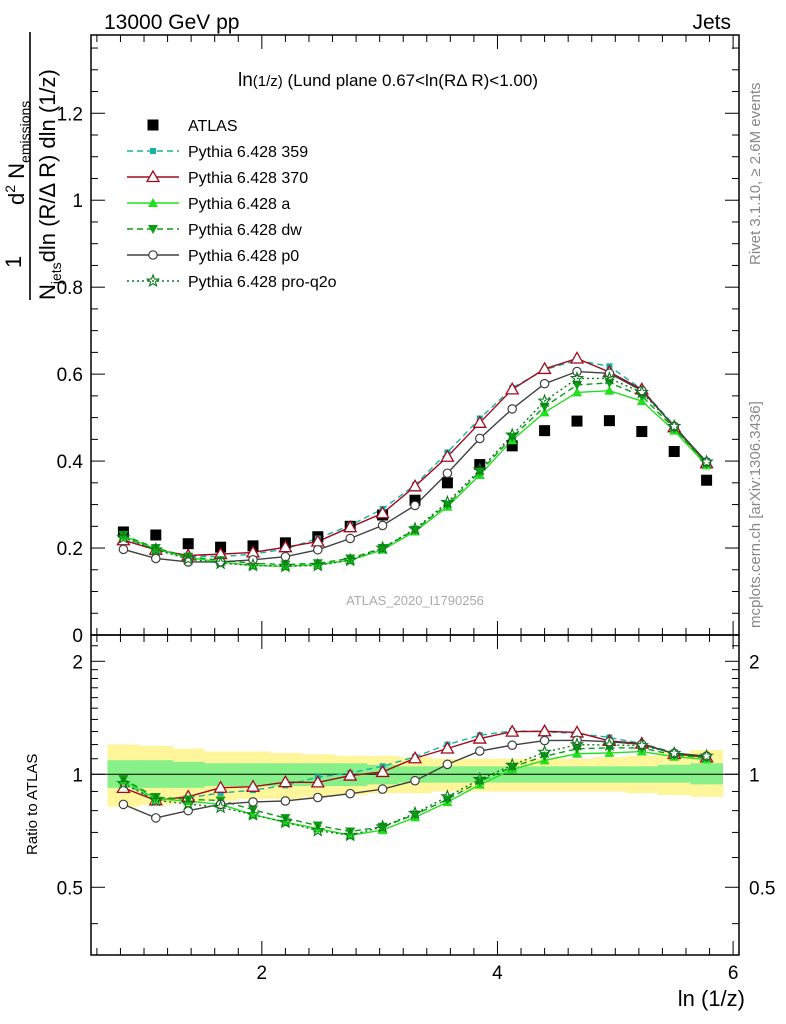 This screenshot has height=1024, width=786. I want to click on legend-item: Pythia 6.428 dw, so click(214, 230).